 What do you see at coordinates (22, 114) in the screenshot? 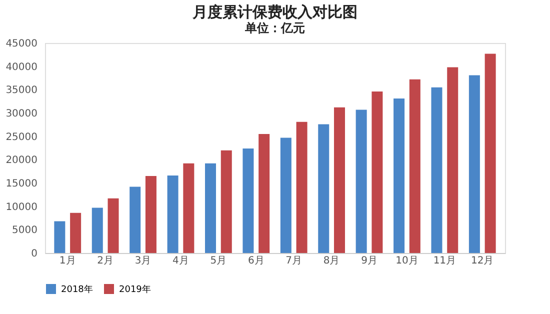
I see `y-tick-label: 30000` at bounding box center [22, 114].